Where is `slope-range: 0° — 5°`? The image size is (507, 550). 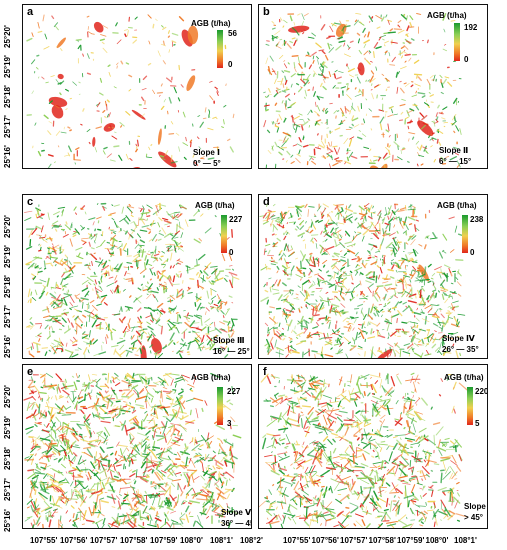
slope-range: 0° — 5° is located at coordinates (207, 163).